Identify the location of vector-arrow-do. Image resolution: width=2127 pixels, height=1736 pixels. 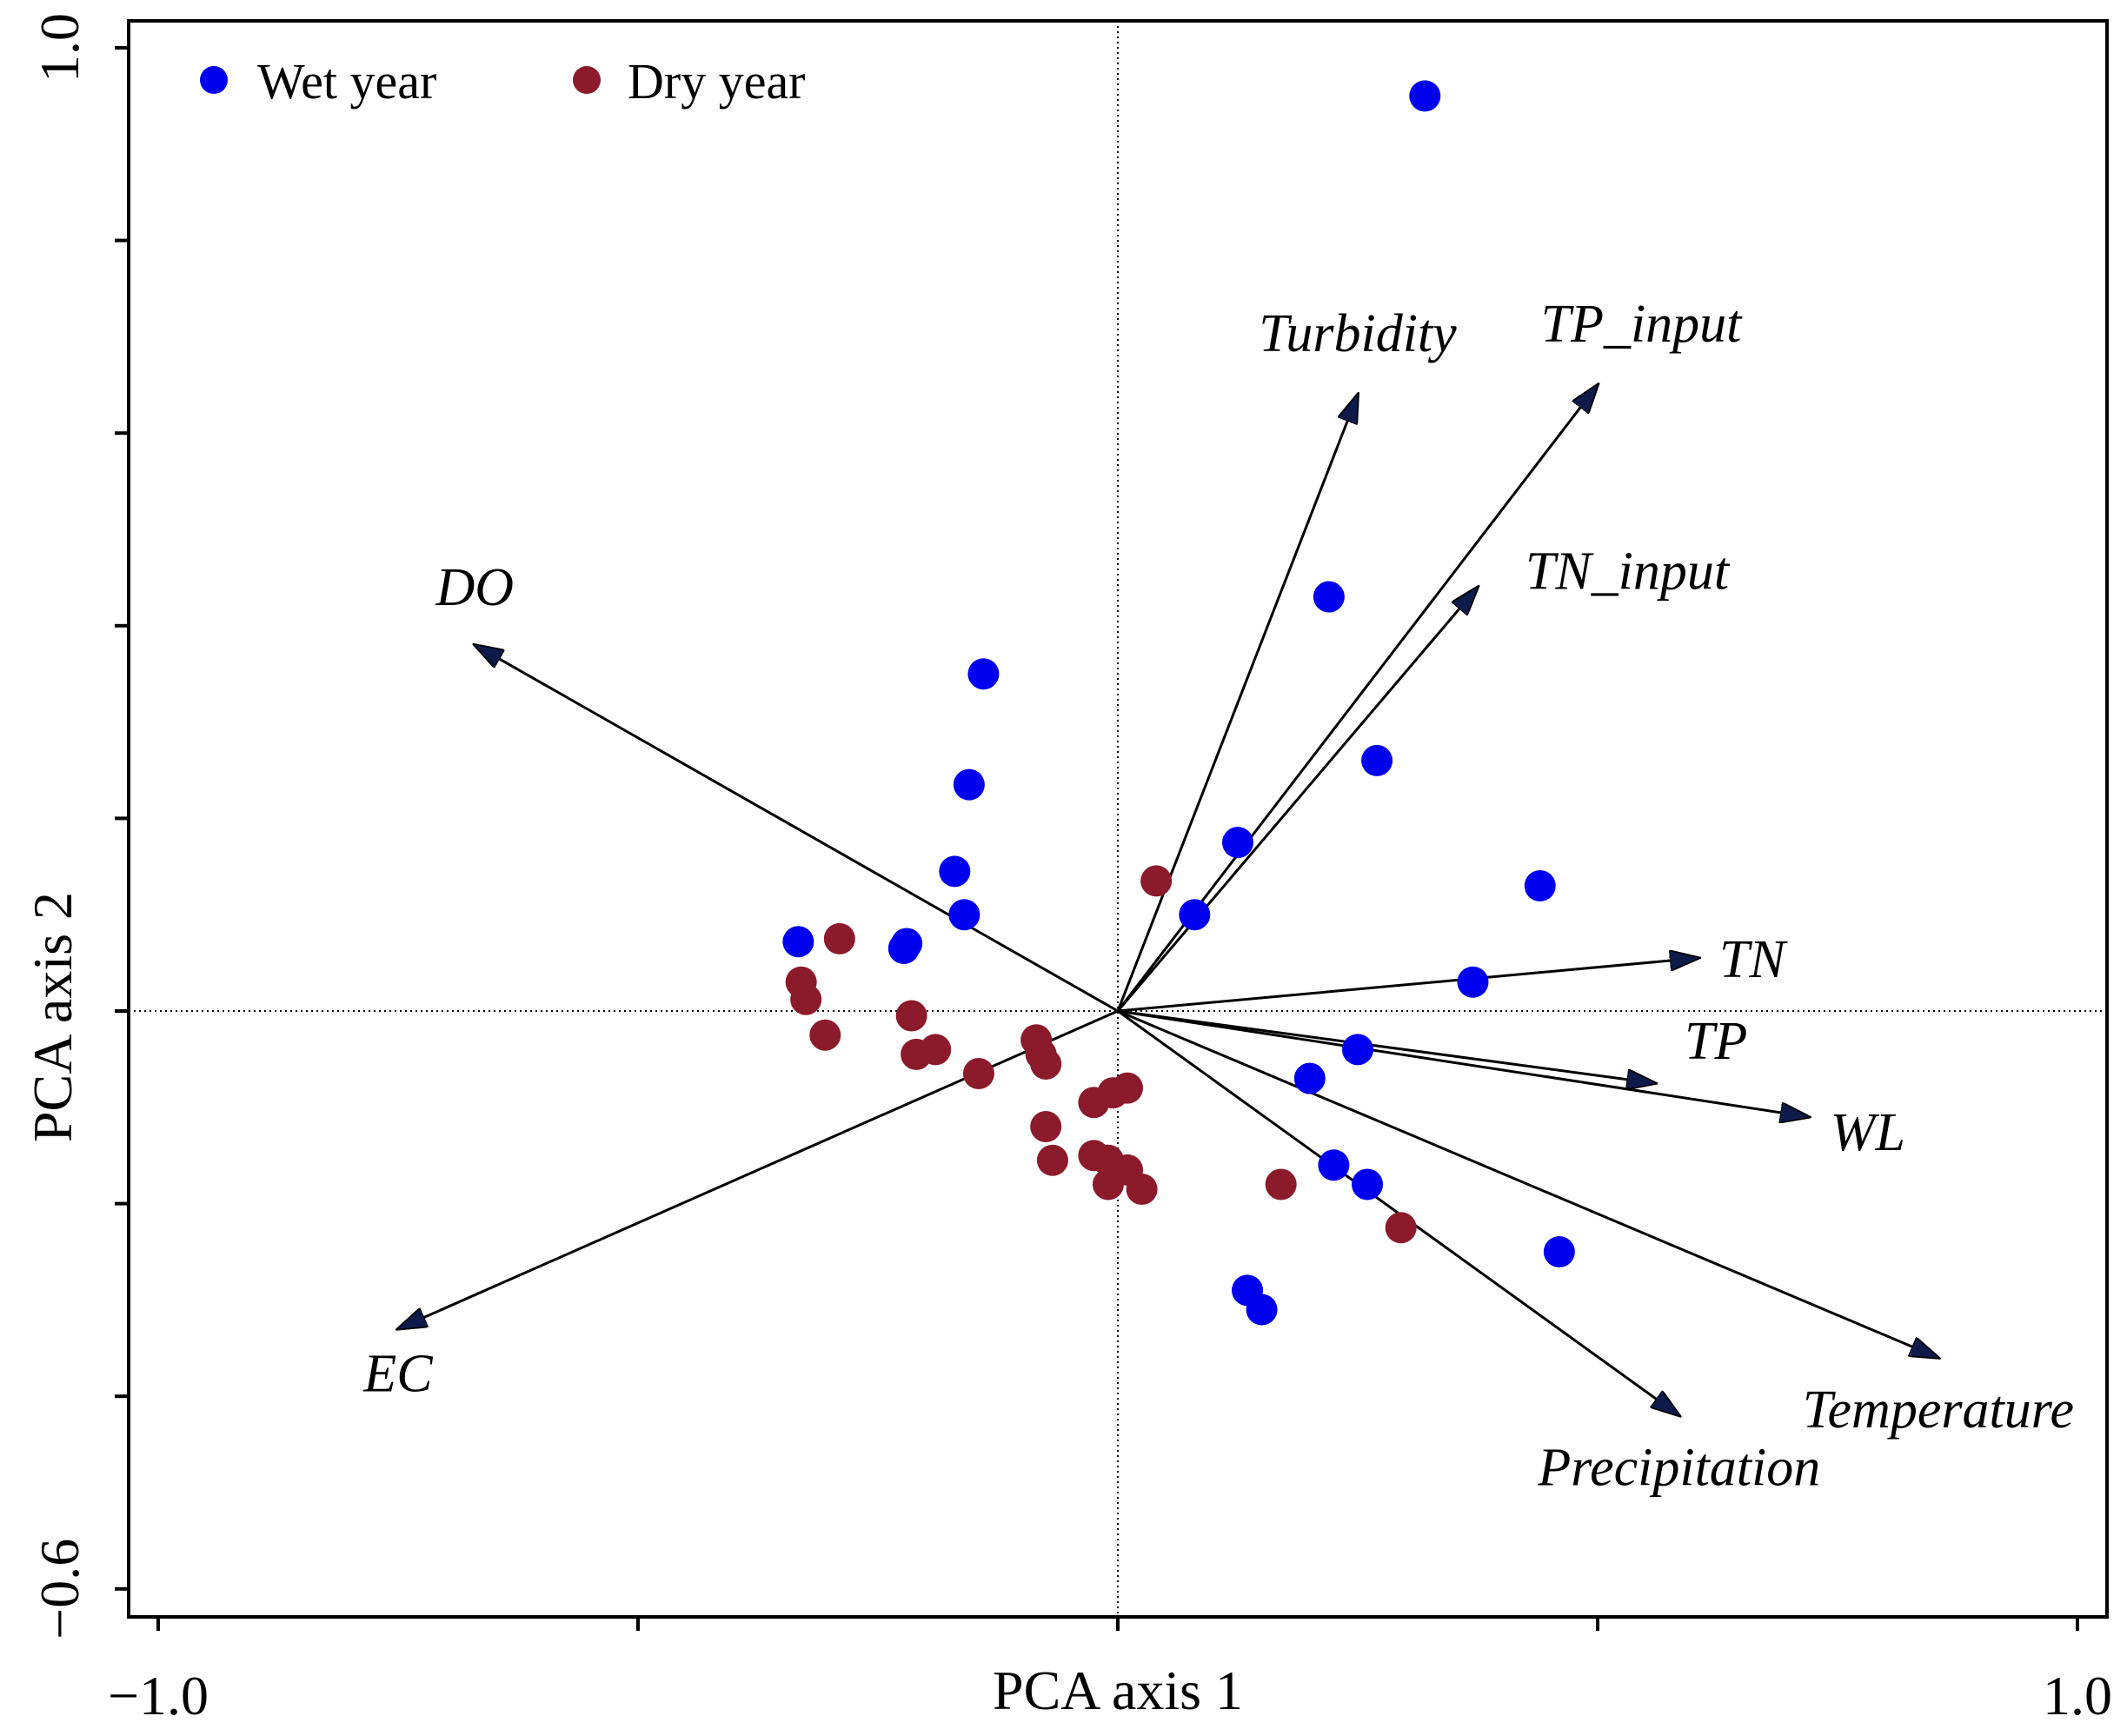
(797, 829).